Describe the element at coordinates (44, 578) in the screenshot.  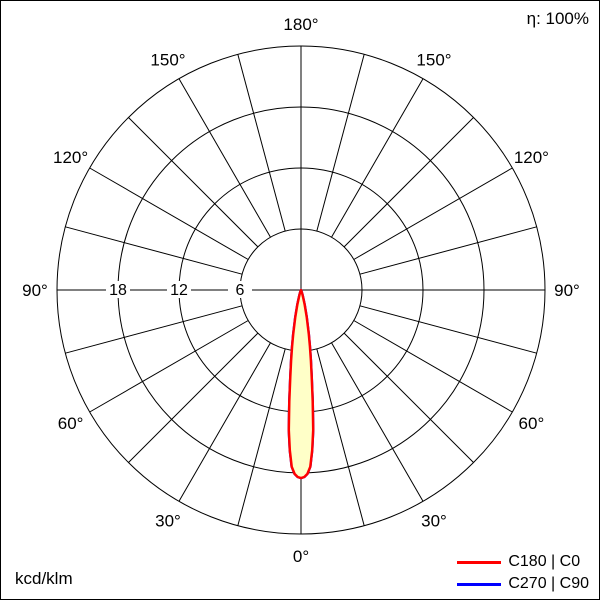
I see `unit-label: kcd/klm` at that location.